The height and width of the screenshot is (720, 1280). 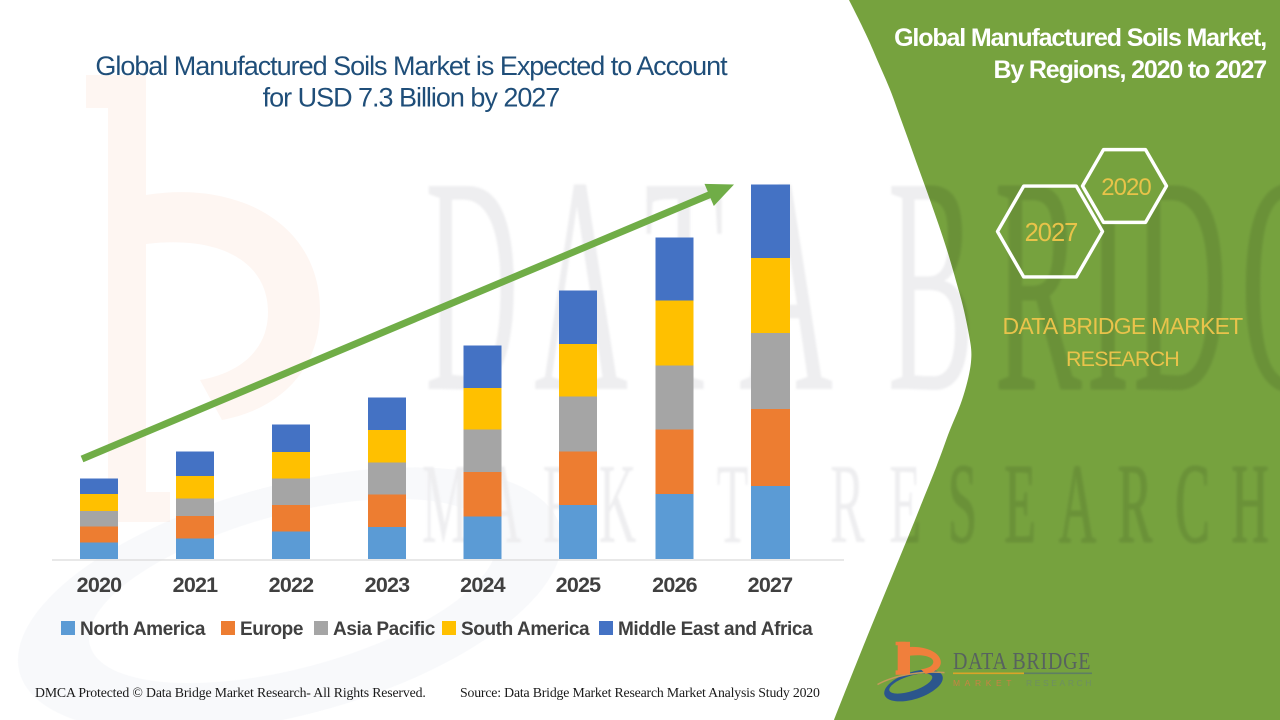 I want to click on svg-text: 2025, so click(x=578, y=585).